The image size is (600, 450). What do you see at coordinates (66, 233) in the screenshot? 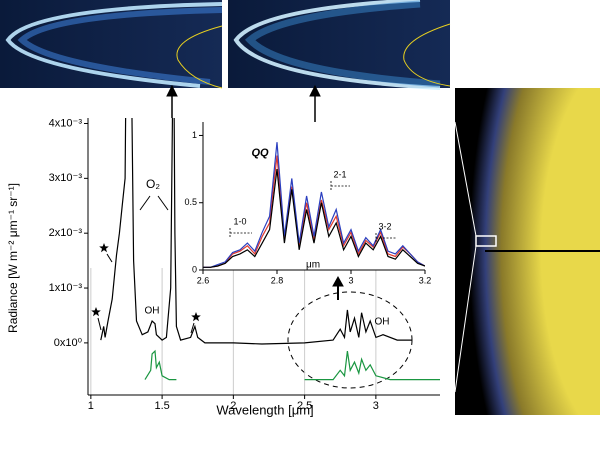
I see `y-tick-label: 2x10⁻³` at bounding box center [66, 233].